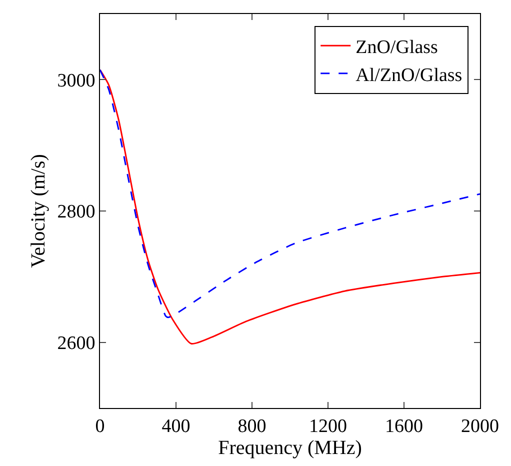 This screenshot has width=511, height=466. I want to click on y-tick-label: 3000, so click(76, 81).